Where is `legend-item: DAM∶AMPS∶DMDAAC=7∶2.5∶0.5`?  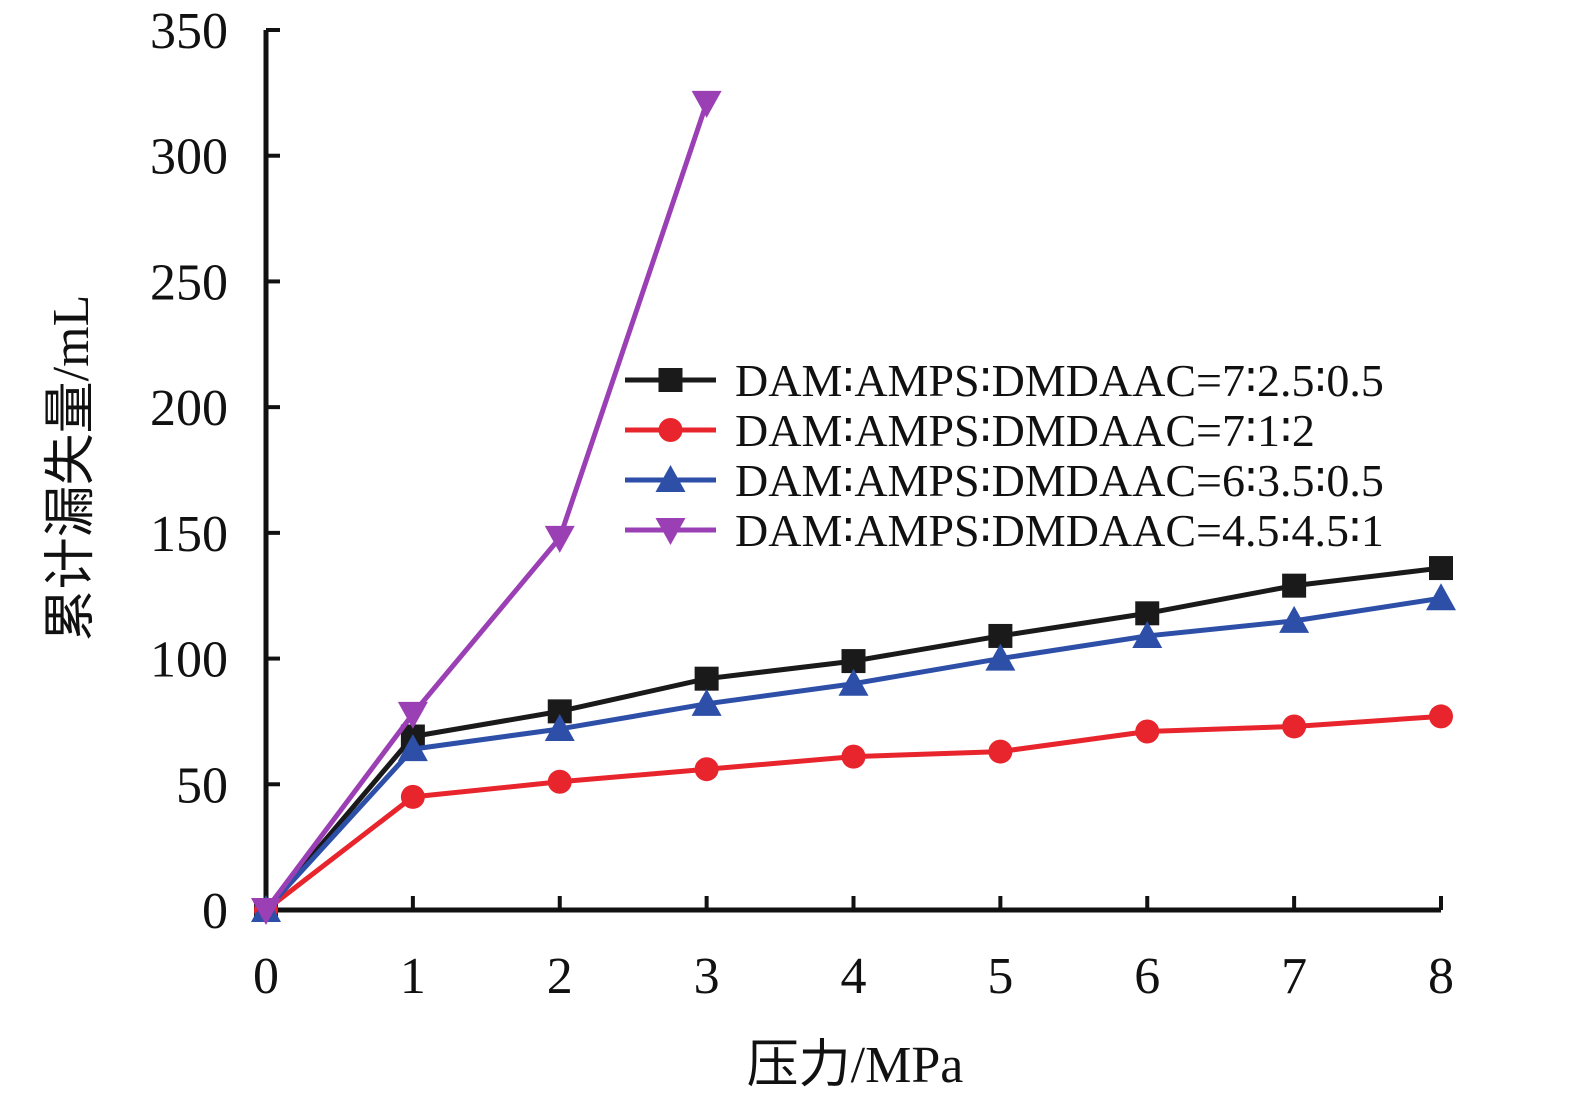 legend-item: DAM∶AMPS∶DMDAAC=7∶2.5∶0.5 is located at coordinates (1004, 380).